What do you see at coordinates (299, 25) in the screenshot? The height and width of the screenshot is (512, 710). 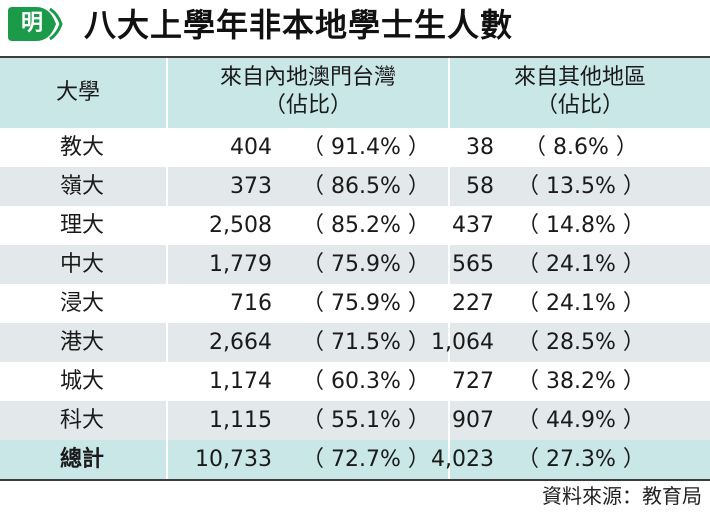 I see `page-title: 八大上學年非本地學士生人數` at bounding box center [299, 25].